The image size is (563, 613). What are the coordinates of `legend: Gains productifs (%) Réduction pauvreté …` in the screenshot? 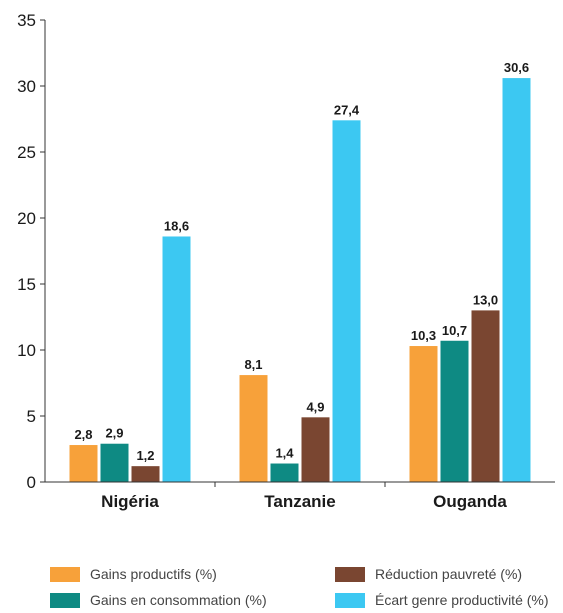 It's located at (281, 584).